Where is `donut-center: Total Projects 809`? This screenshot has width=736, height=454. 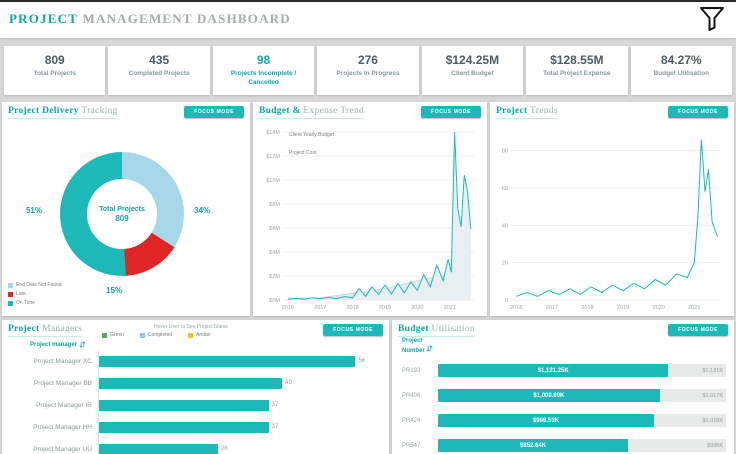
donut-center: Total Projects 809 is located at coordinates (122, 214).